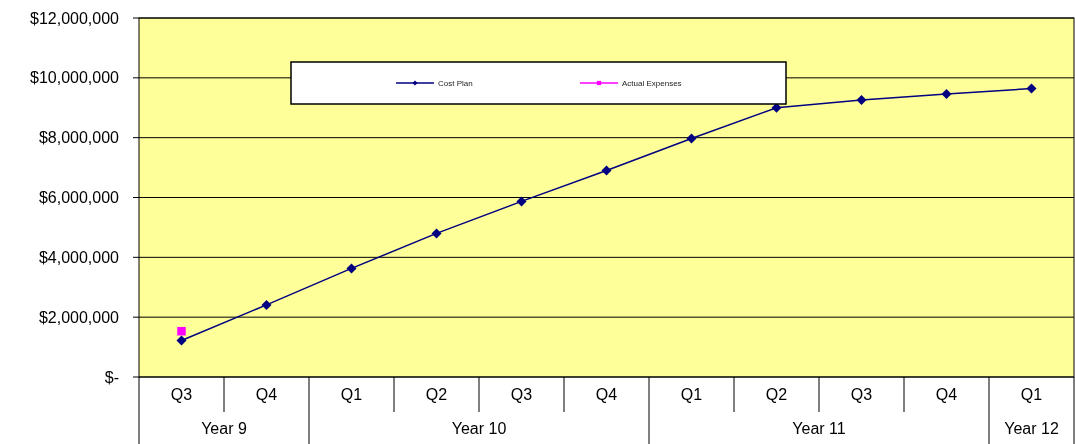 Image resolution: width=1075 pixels, height=444 pixels. I want to click on y-tick-label: $10,000,000, so click(75, 78).